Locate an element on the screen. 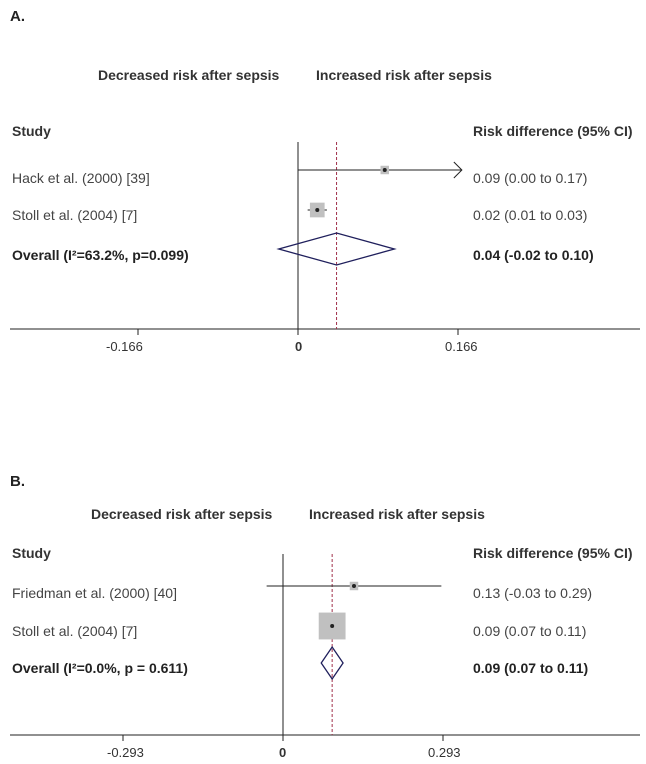 This screenshot has width=646, height=764. overall-label: Overall (I²=0.0%, p = 0.611) is located at coordinates (100, 668).